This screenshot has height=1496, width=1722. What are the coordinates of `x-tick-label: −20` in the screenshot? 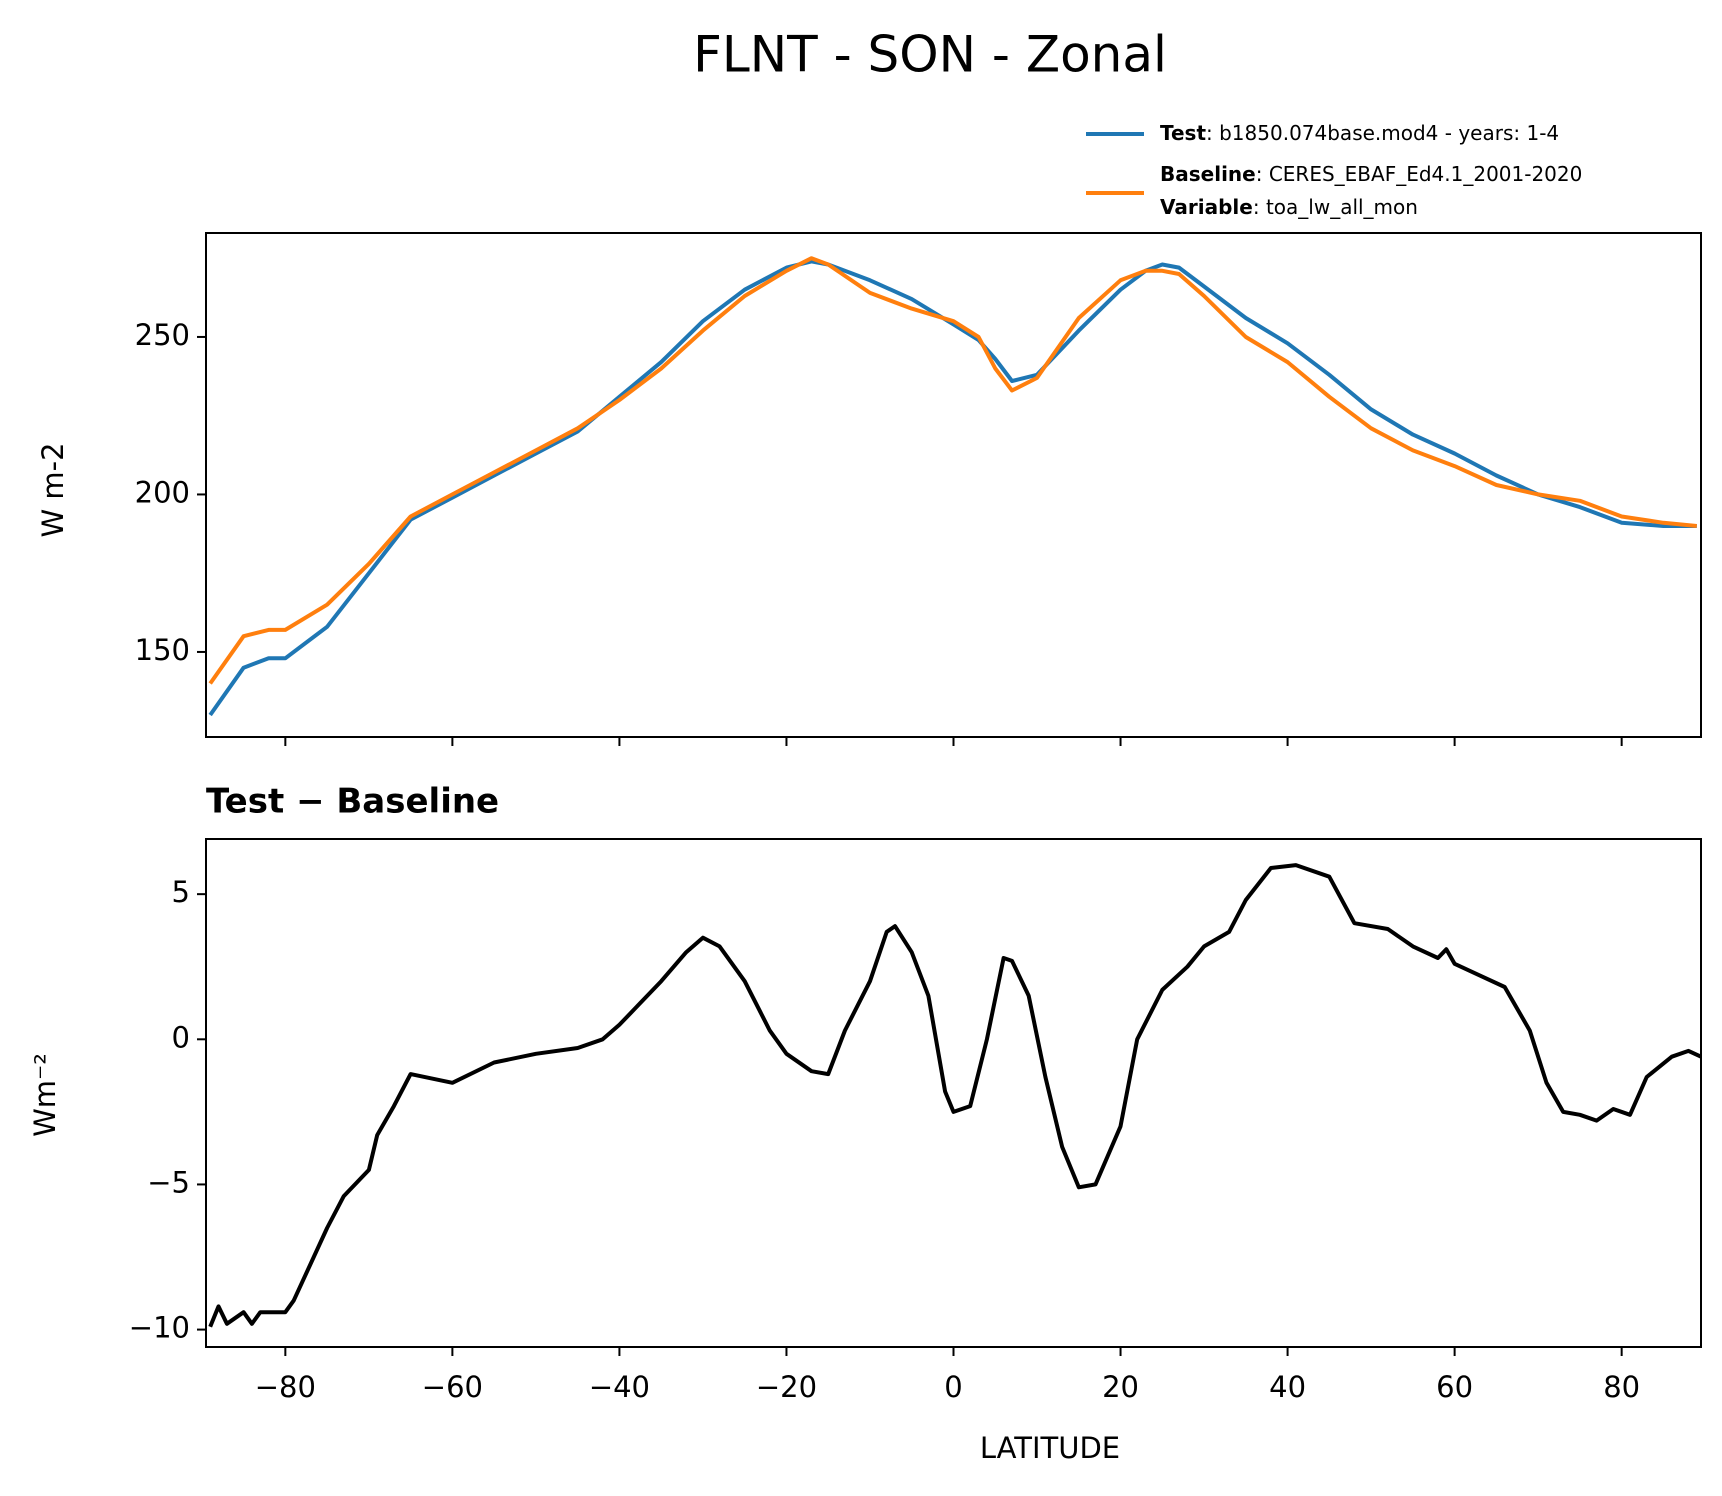 It's located at (786, 1387).